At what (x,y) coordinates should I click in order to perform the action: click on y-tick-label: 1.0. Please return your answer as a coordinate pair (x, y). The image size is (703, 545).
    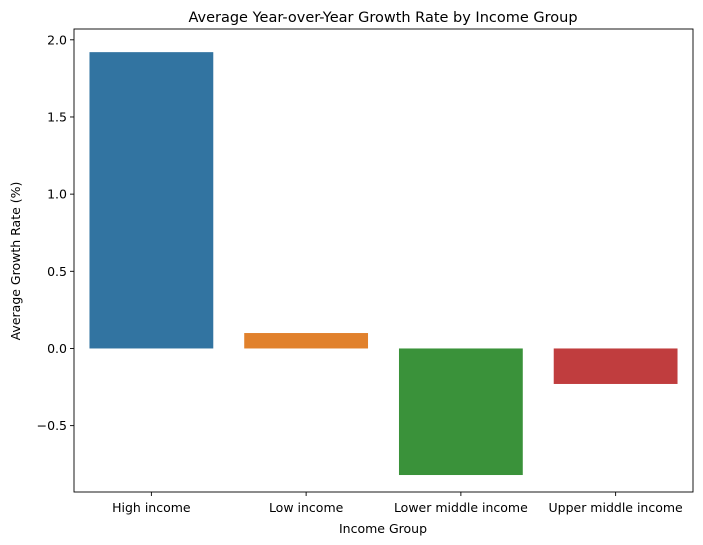
    Looking at the image, I should click on (57, 194).